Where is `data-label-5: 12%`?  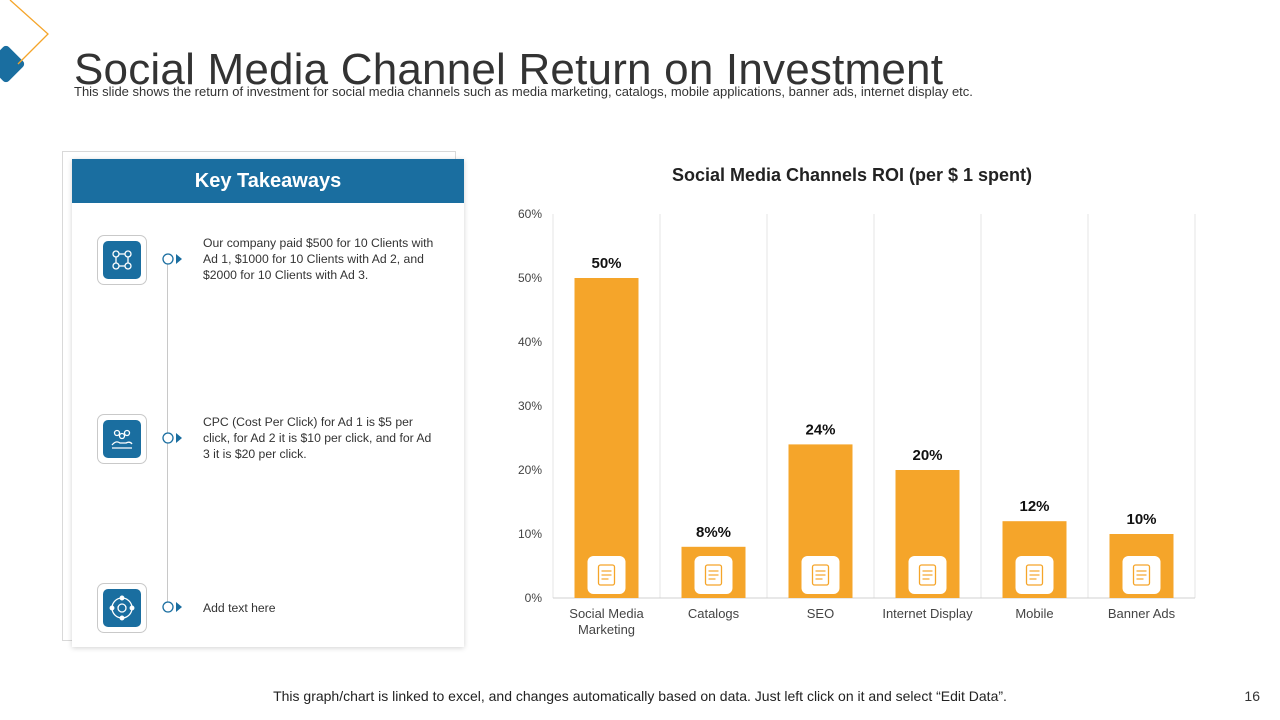
data-label-5: 12% is located at coordinates (1034, 506).